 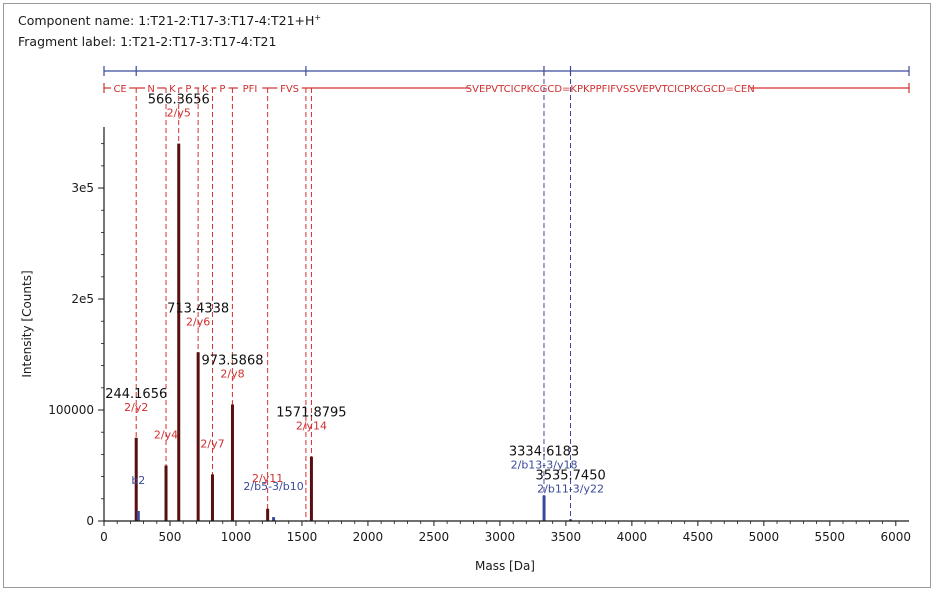 I want to click on y-tick-label: 2e5, so click(x=82, y=299).